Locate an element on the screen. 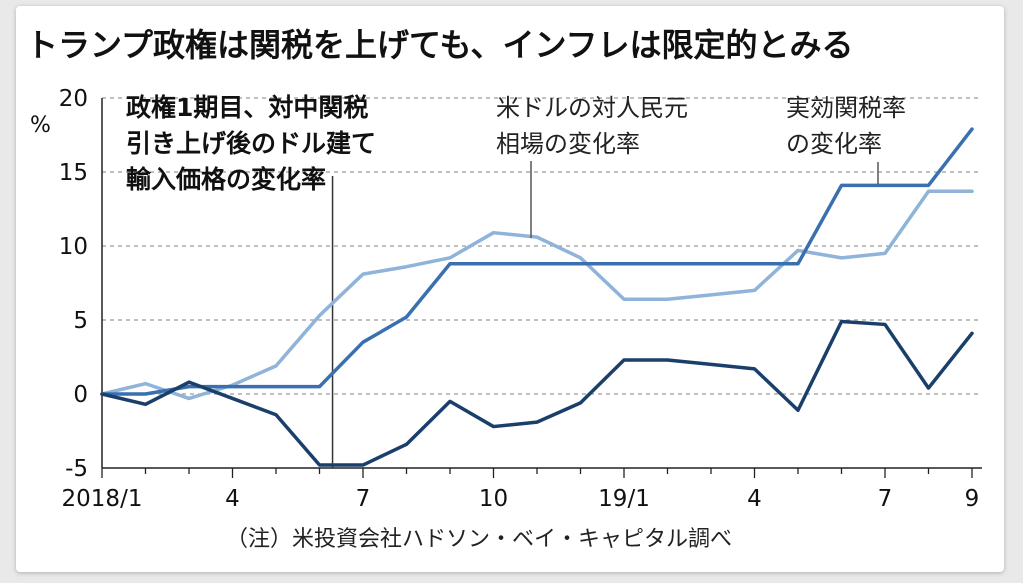 The width and height of the screenshot is (1023, 583). annotation-tariff: 実効関税率 の変化率 is located at coordinates (846, 139).